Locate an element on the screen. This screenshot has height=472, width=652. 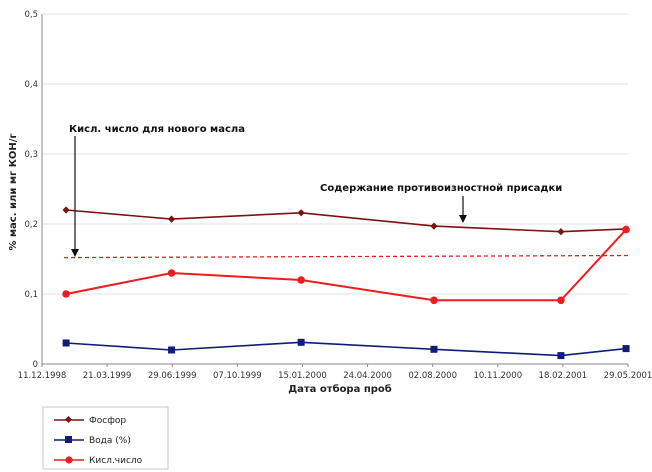
annotation-new-oil-acid-number: Кисл. число для нового масла is located at coordinates (157, 129).